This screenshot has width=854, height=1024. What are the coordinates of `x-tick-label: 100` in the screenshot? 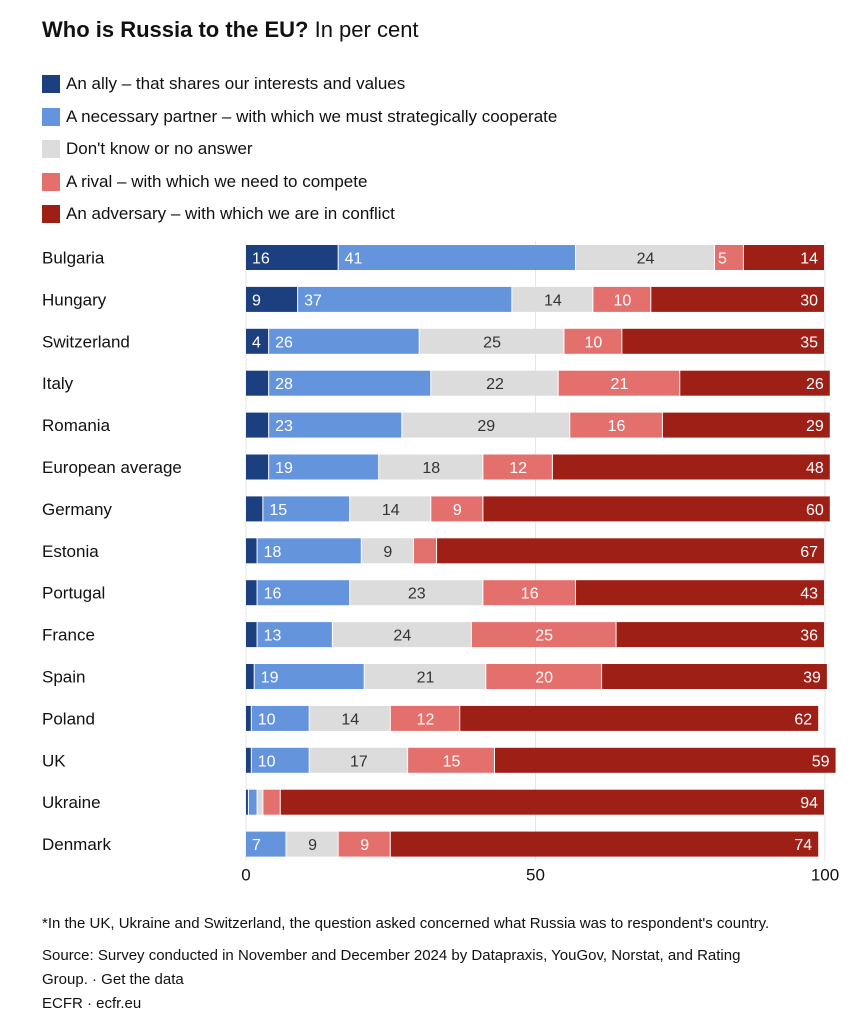 It's located at (825, 875).